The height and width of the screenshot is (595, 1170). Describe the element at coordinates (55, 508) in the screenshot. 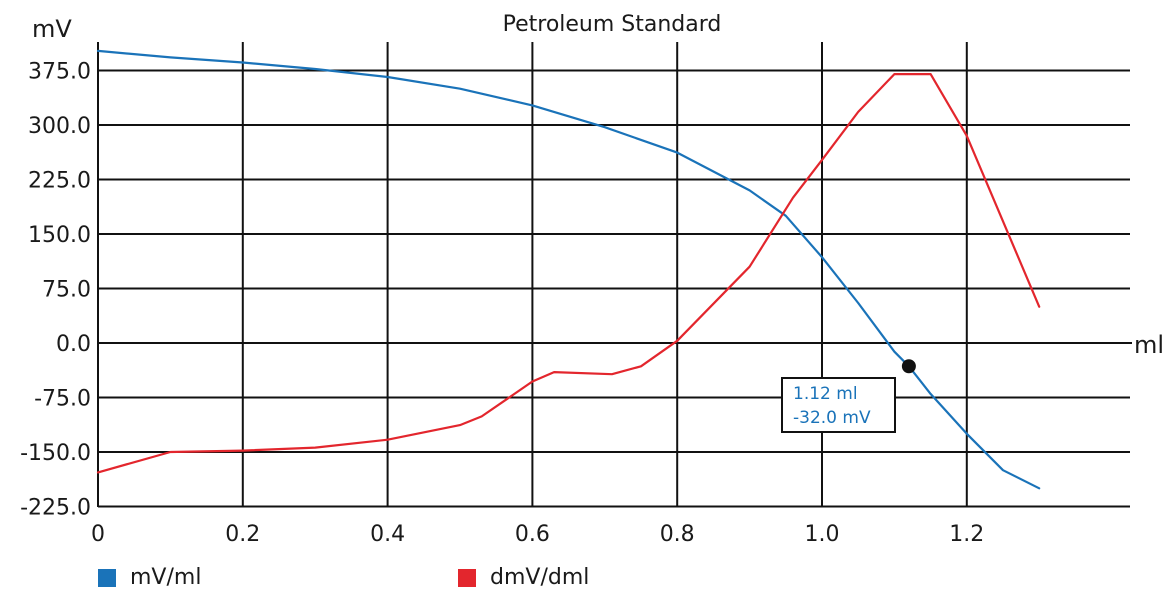

I see `y-tick-label: -225.0` at that location.